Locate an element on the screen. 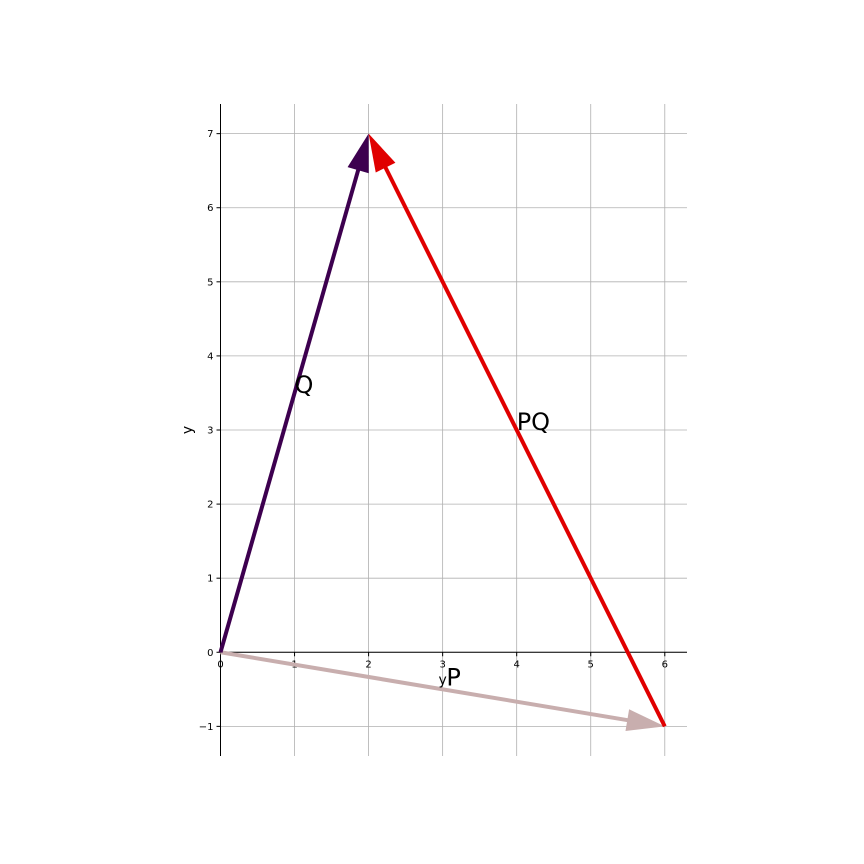 The image size is (864, 864). x-tick-label: 5 is located at coordinates (591, 664).